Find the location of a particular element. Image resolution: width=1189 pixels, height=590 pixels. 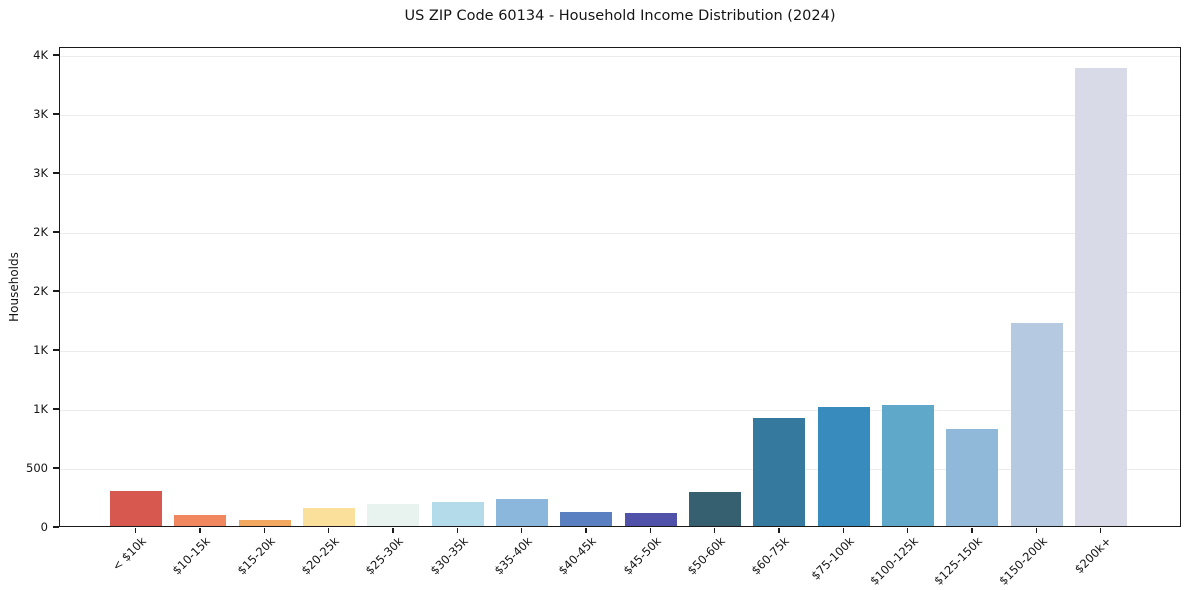

x-tick-label: $100-125k is located at coordinates (894, 561).